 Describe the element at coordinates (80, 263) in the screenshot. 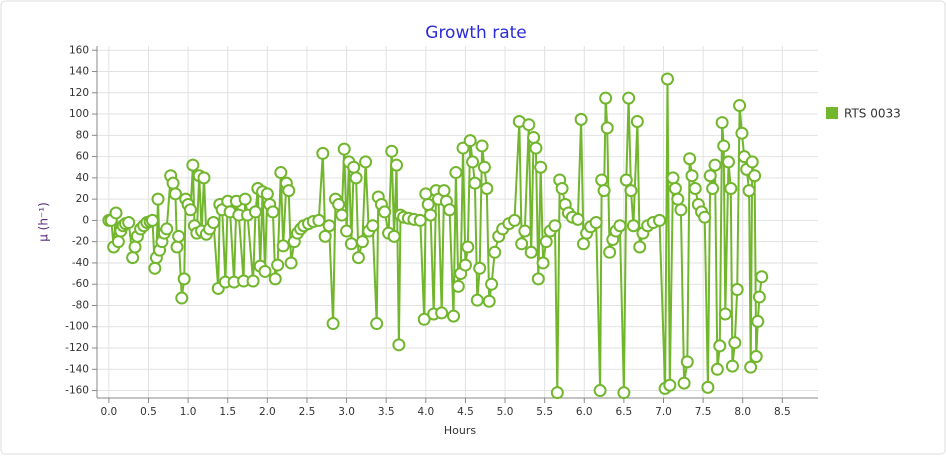

I see `y-tick-label: -40` at that location.